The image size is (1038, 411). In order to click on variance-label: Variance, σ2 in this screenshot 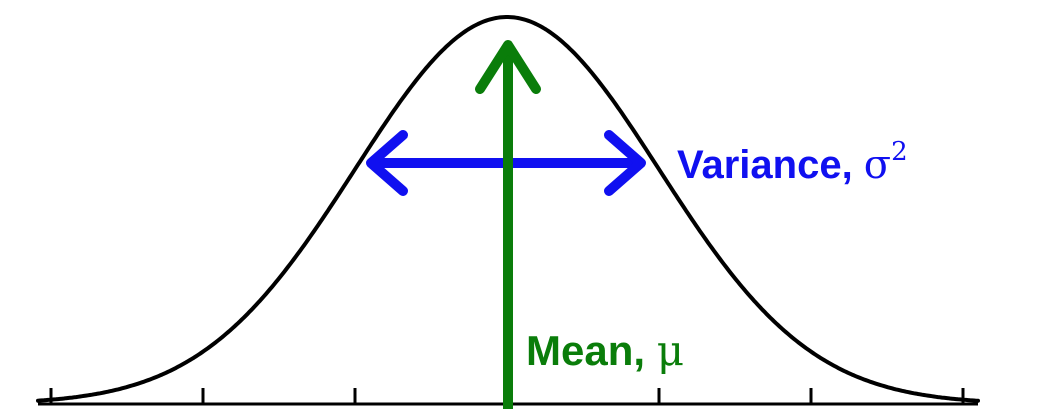, I will do `click(792, 162)`.